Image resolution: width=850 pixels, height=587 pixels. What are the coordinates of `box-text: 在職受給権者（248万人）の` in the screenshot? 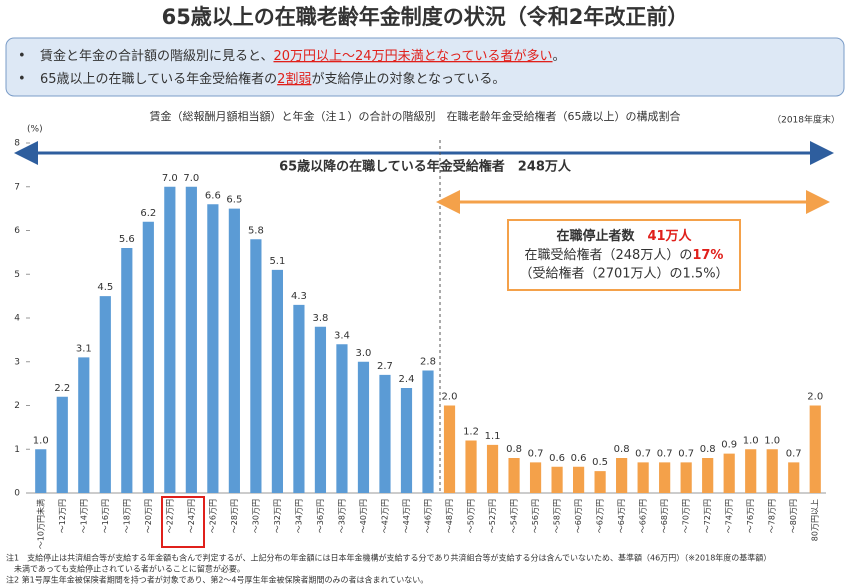 It's located at (609, 255).